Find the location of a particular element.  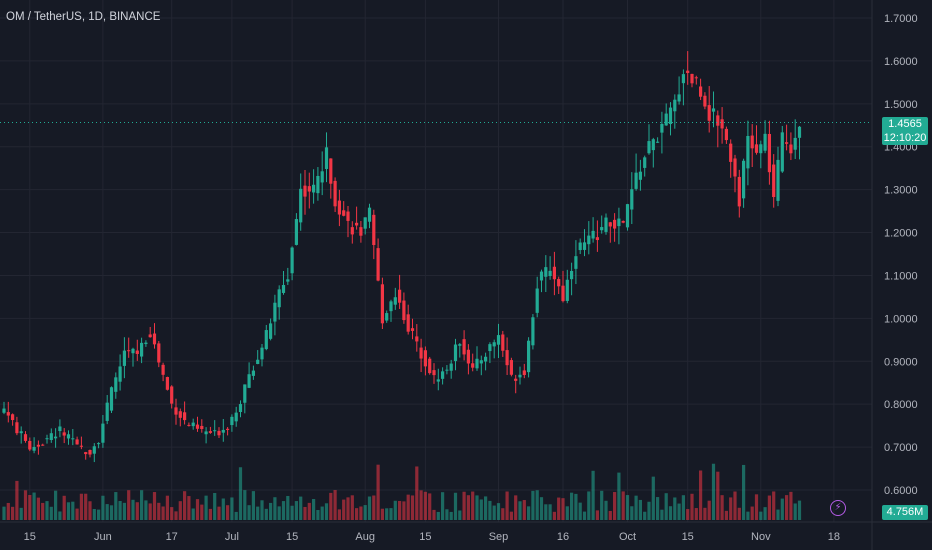

time-tick-label: 17 is located at coordinates (172, 537).